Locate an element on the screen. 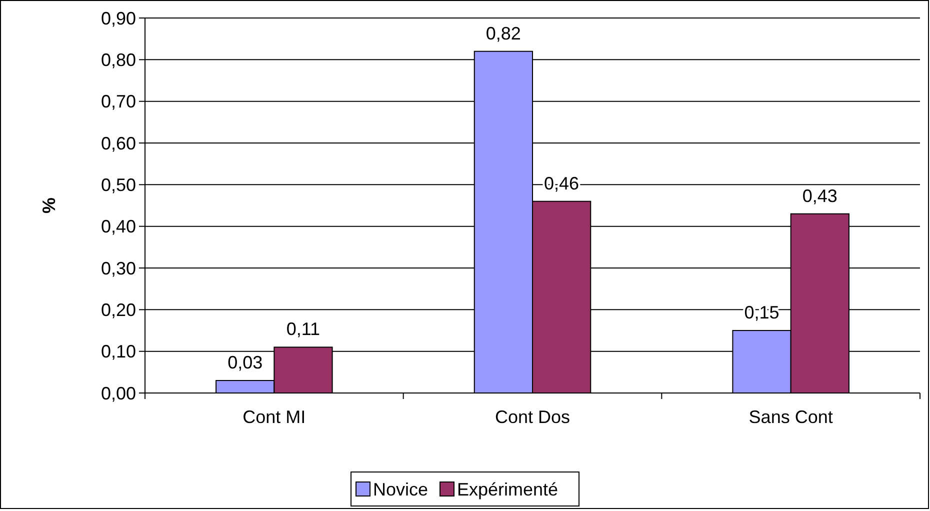 The height and width of the screenshot is (511, 930). y-tick-label: 0,70 is located at coordinates (118, 102).